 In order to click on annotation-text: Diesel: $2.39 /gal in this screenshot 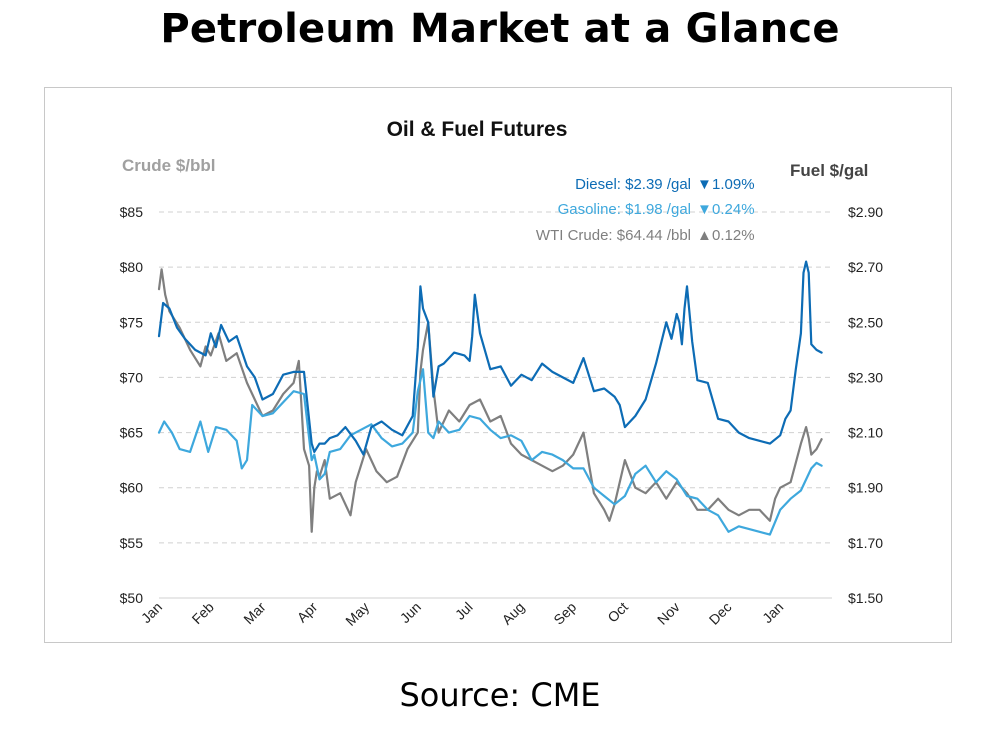, I will do `click(633, 184)`.